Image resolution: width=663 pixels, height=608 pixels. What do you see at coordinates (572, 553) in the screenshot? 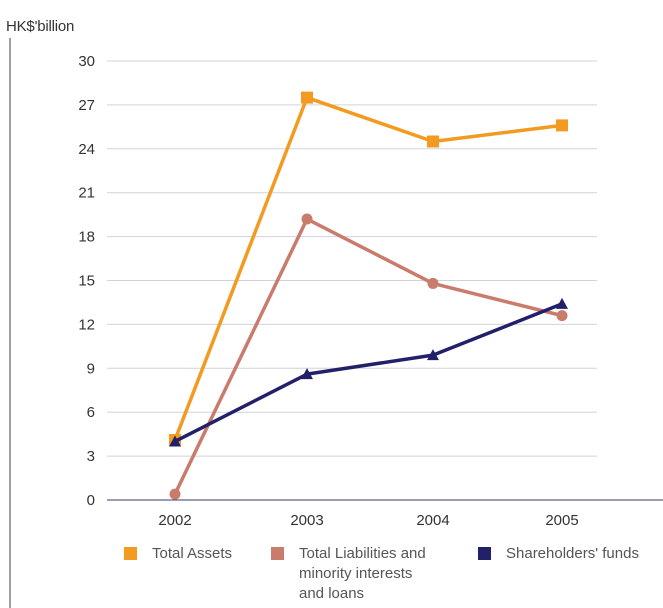
I see `legend-label-shareholders-funds: Shareholders' funds` at bounding box center [572, 553].